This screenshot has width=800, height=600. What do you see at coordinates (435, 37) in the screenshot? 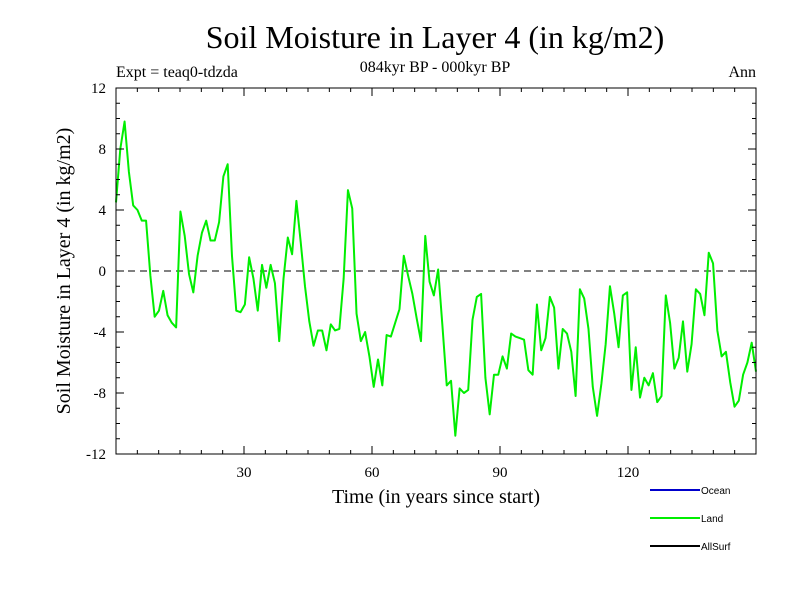
I see `chart-title: Soil Moisture in Layer 4 (in kg/m2)` at bounding box center [435, 37].